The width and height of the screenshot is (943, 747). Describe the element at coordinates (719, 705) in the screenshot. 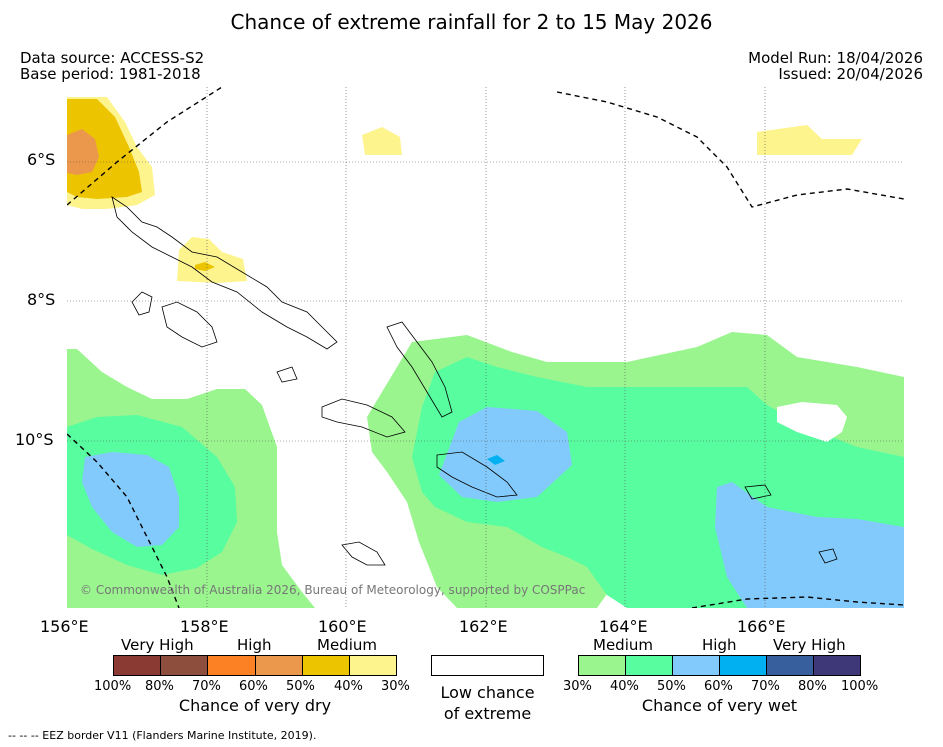

I see `wet-caption: Chance of very wet` at that location.